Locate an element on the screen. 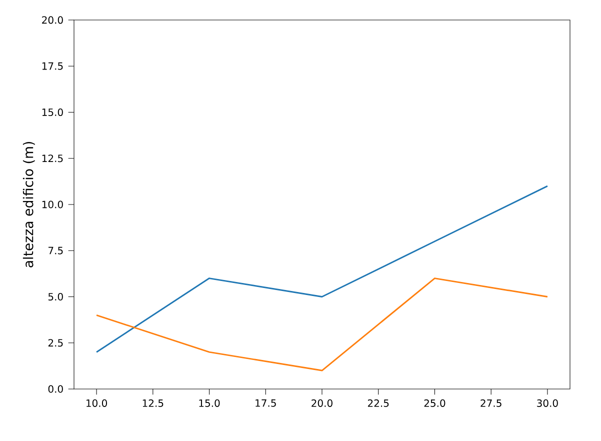 This screenshot has height=441, width=601. x-tick-label: 12.5 is located at coordinates (153, 403).